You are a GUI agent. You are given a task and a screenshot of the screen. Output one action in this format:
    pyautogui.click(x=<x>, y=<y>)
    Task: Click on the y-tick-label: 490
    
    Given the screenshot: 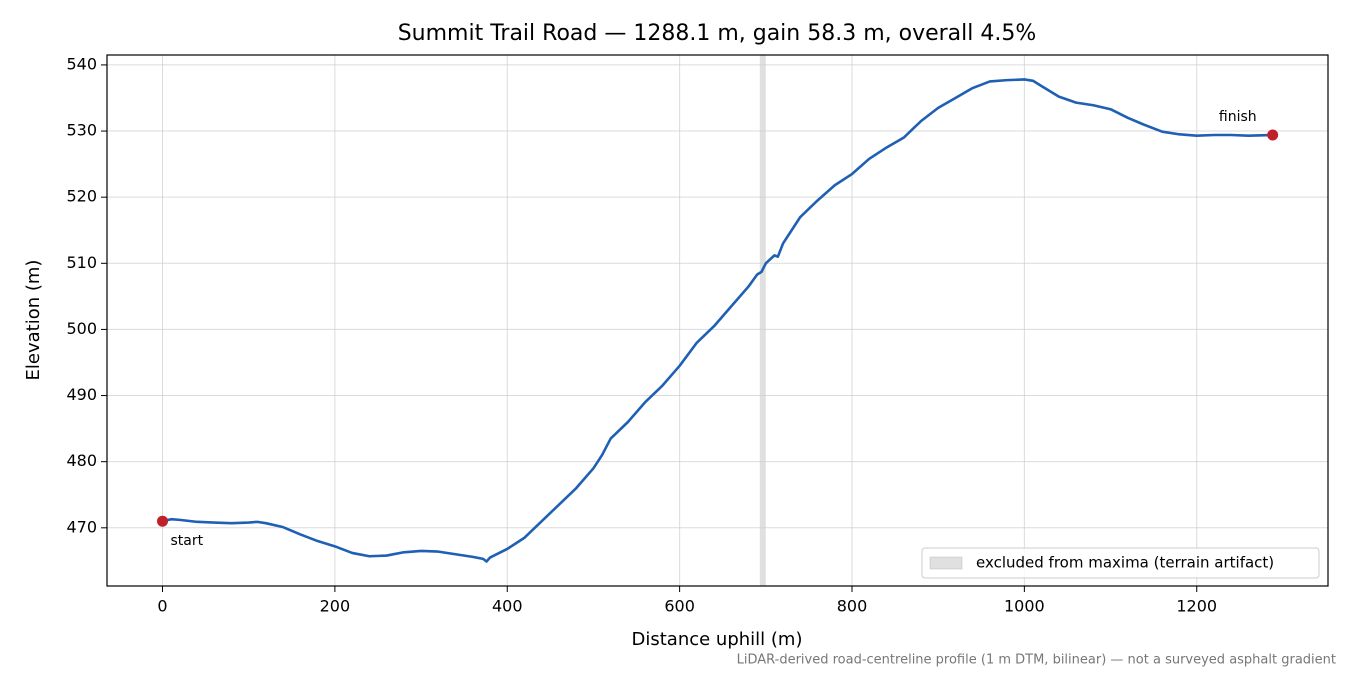 What is the action you would take?
    pyautogui.click(x=81, y=394)
    